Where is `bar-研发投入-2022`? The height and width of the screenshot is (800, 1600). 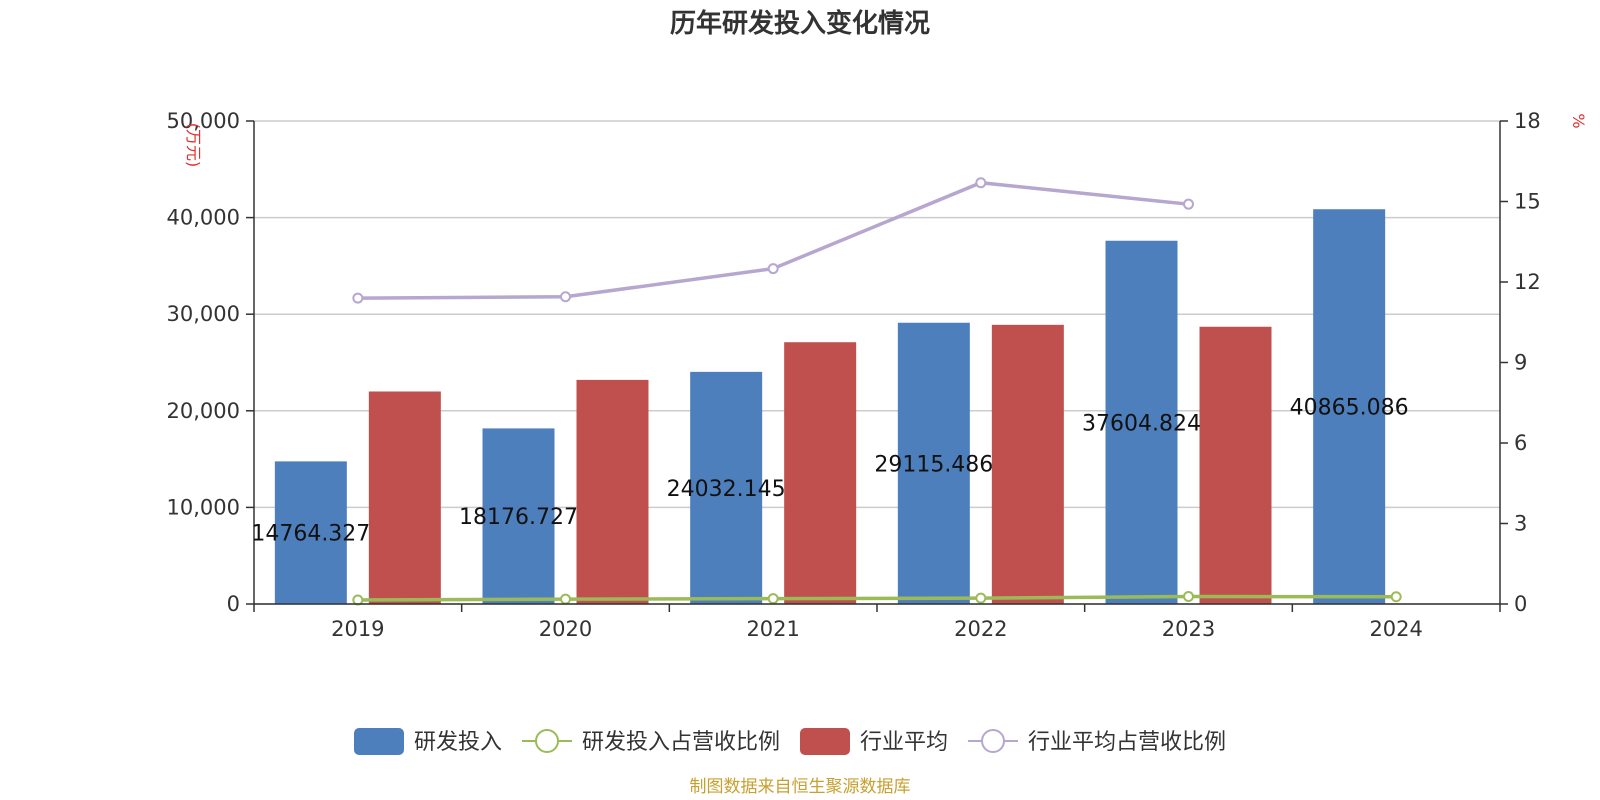 bar-研发投入-2022 is located at coordinates (933, 463).